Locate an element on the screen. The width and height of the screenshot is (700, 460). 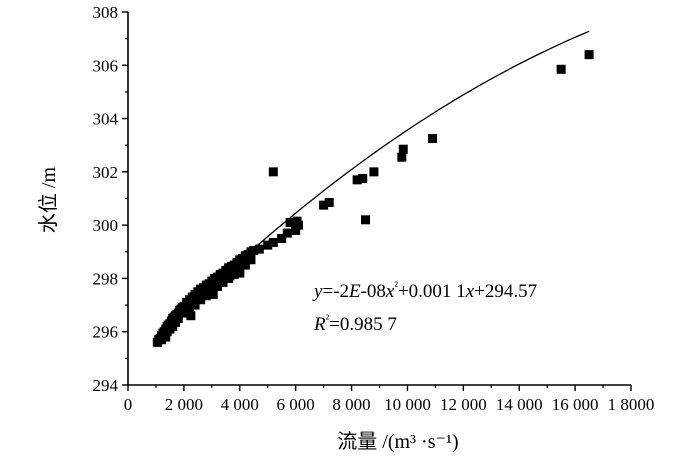
x-tick-label: 10 000 is located at coordinates (407, 404).